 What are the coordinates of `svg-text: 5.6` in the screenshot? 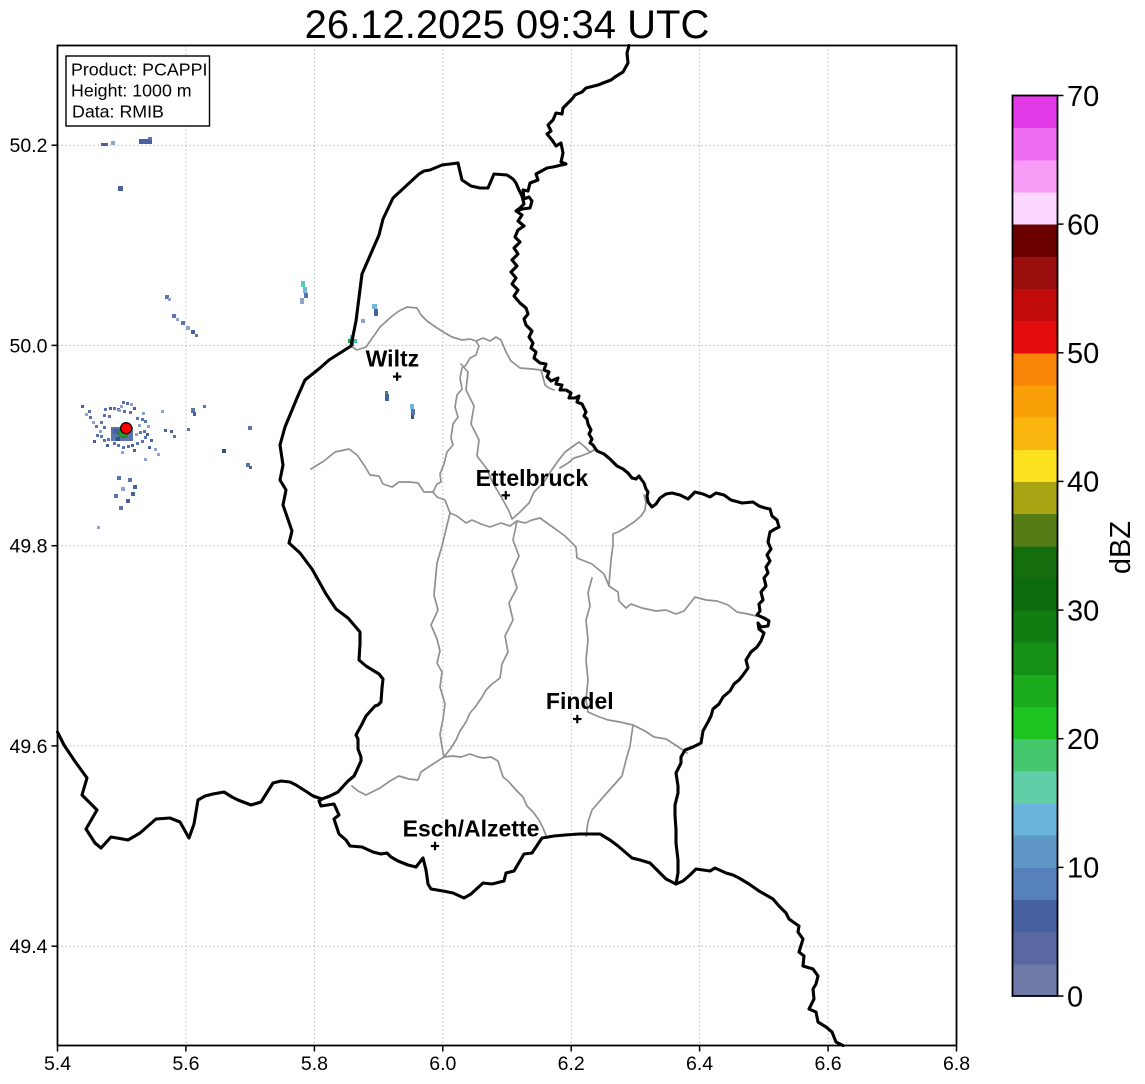 It's located at (185, 1064).